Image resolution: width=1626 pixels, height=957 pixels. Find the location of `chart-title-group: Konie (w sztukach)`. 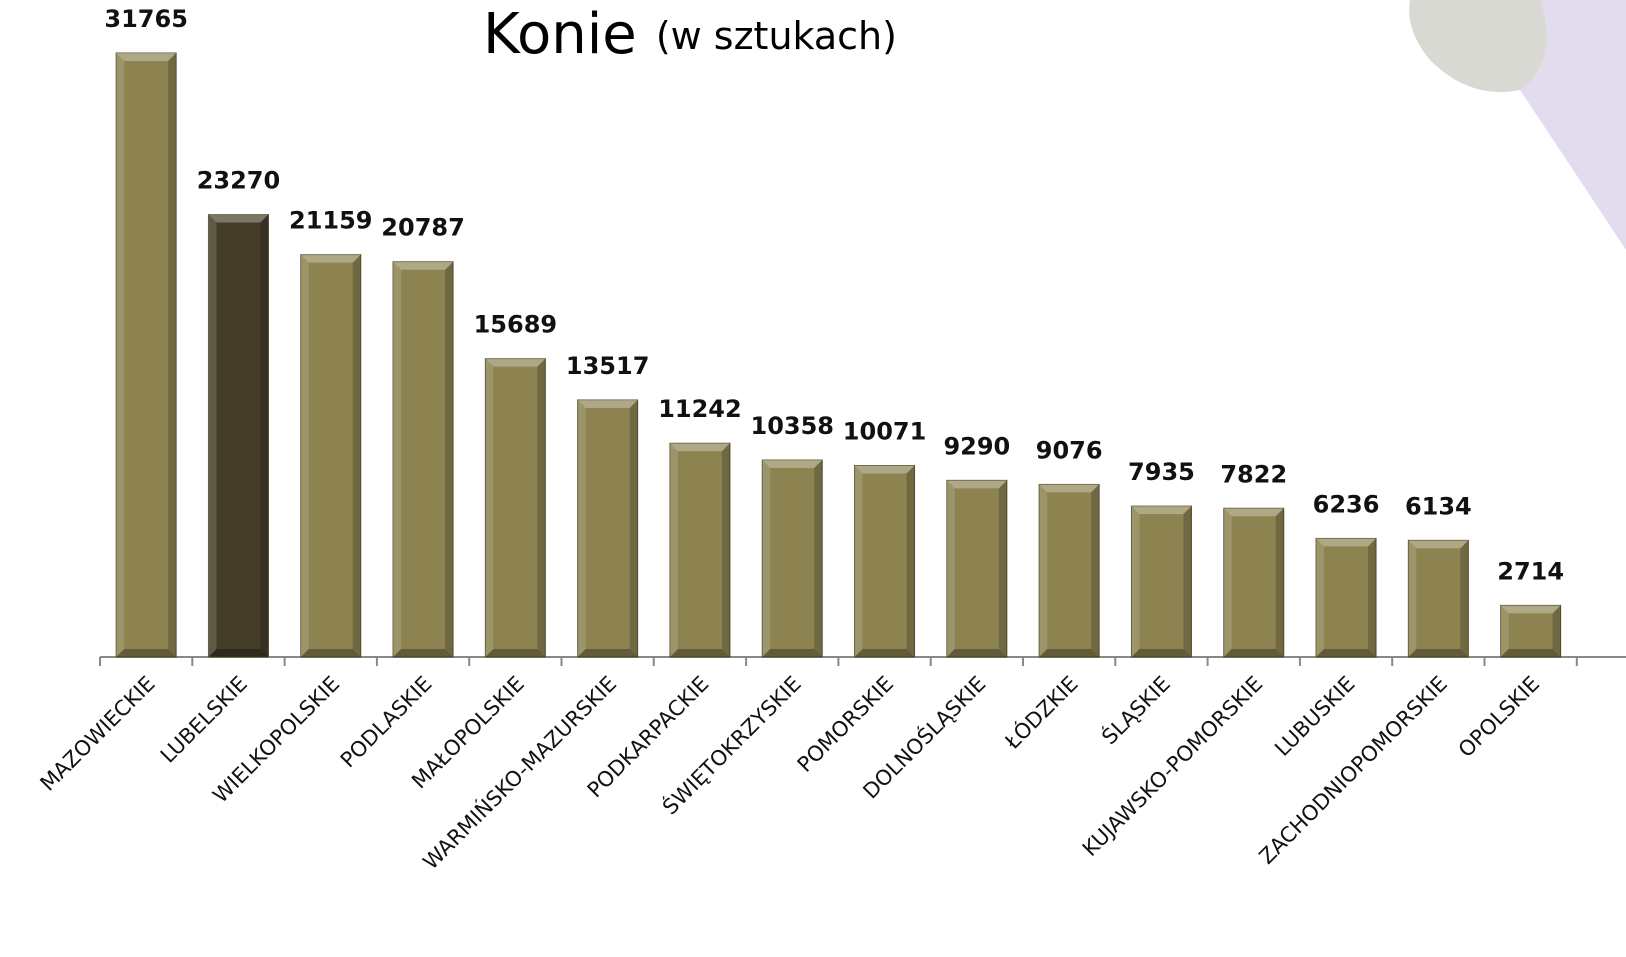

chart-title-group: Konie (w sztukach) is located at coordinates (690, 34).